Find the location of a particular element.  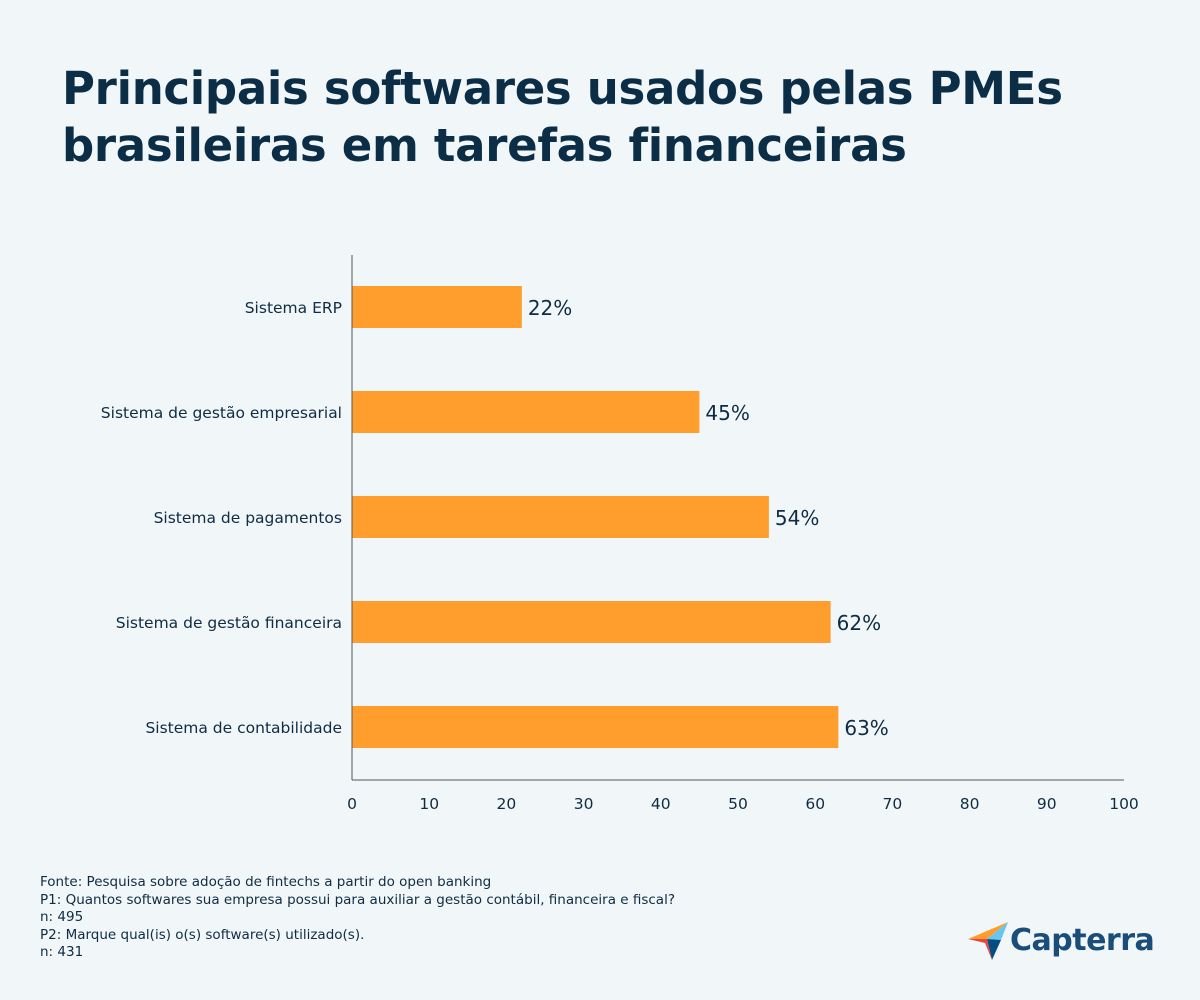

chart-title-line-1: Principais softwares usados pelas PMEs is located at coordinates (562, 88).